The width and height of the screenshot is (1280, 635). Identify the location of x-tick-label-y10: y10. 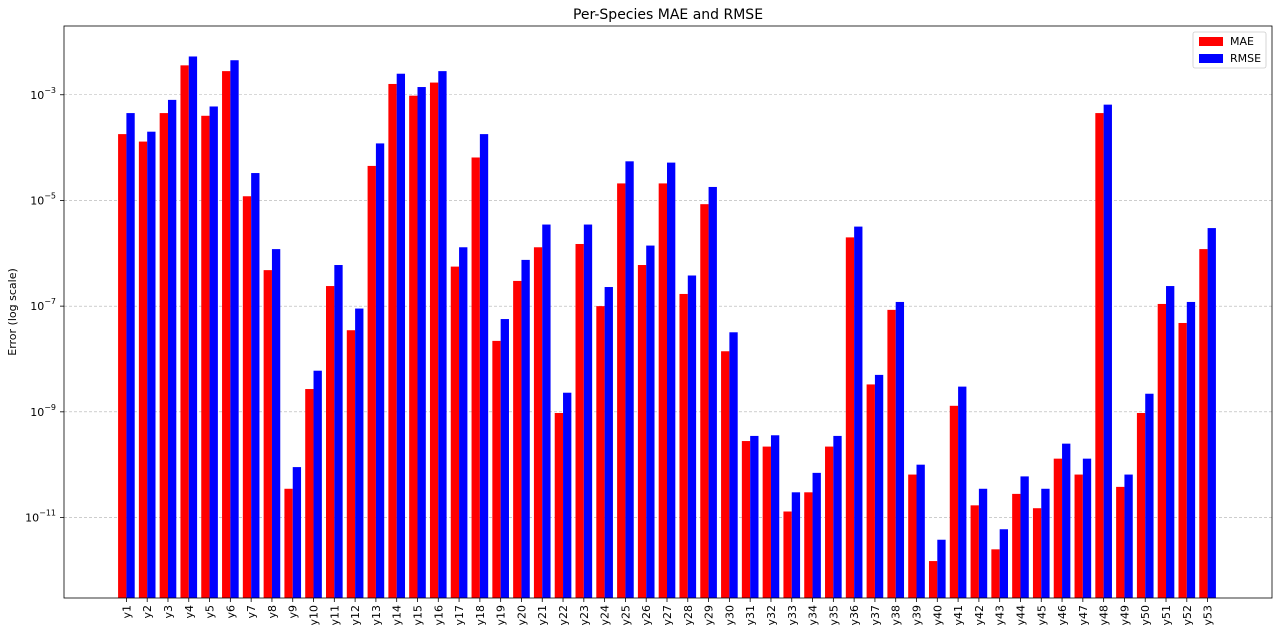
(314, 615).